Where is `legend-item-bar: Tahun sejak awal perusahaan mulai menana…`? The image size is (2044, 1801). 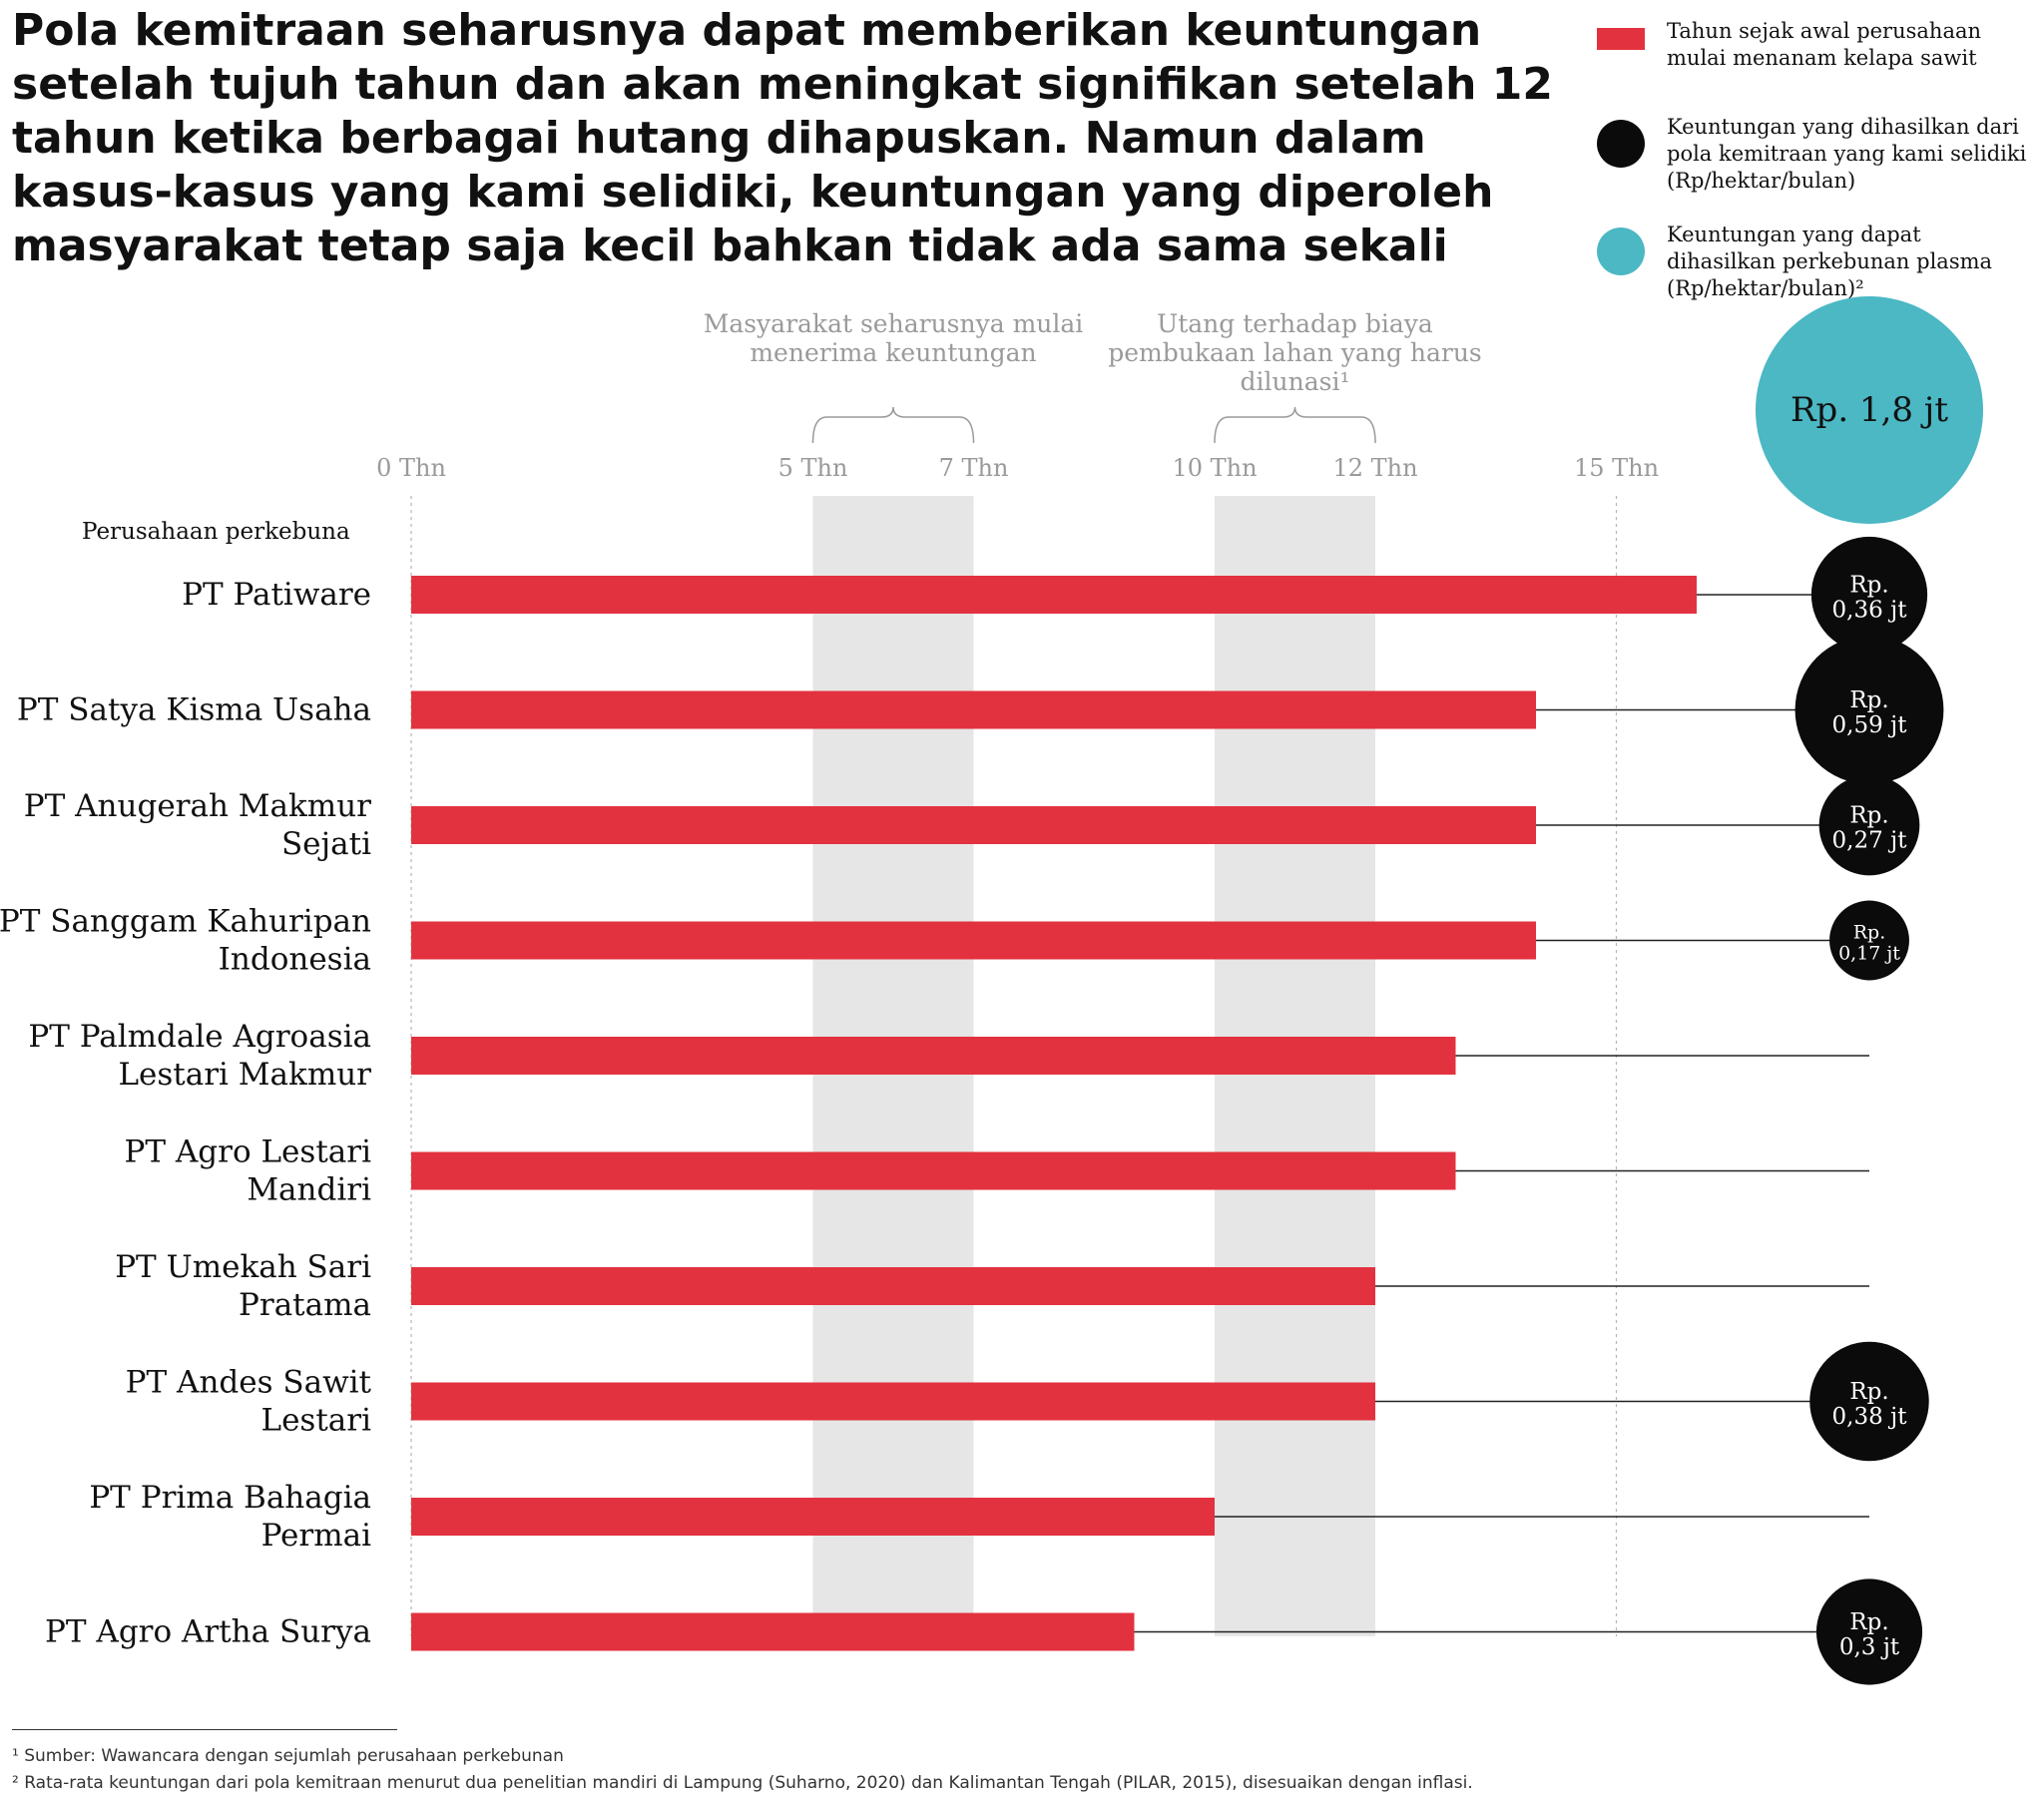
legend-item-bar: Tahun sejak awal perusahaan mulai menana… is located at coordinates (1816, 66).